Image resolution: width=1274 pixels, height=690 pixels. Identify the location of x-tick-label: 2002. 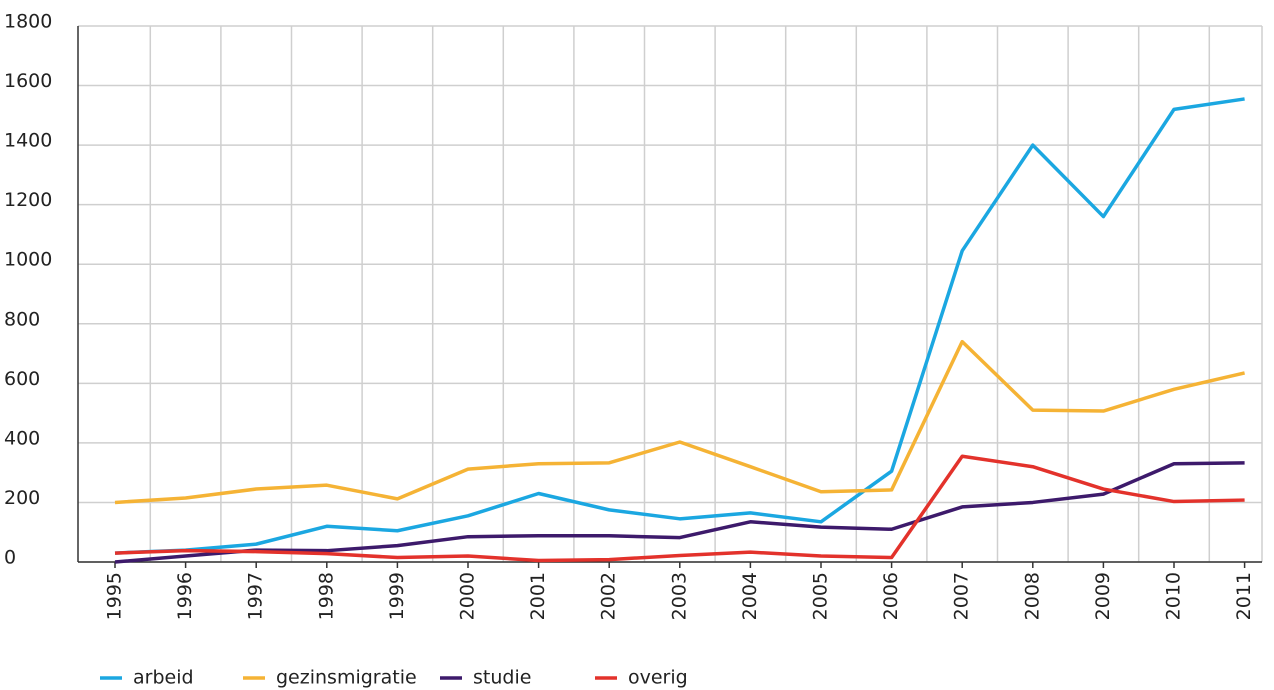
(609, 596).